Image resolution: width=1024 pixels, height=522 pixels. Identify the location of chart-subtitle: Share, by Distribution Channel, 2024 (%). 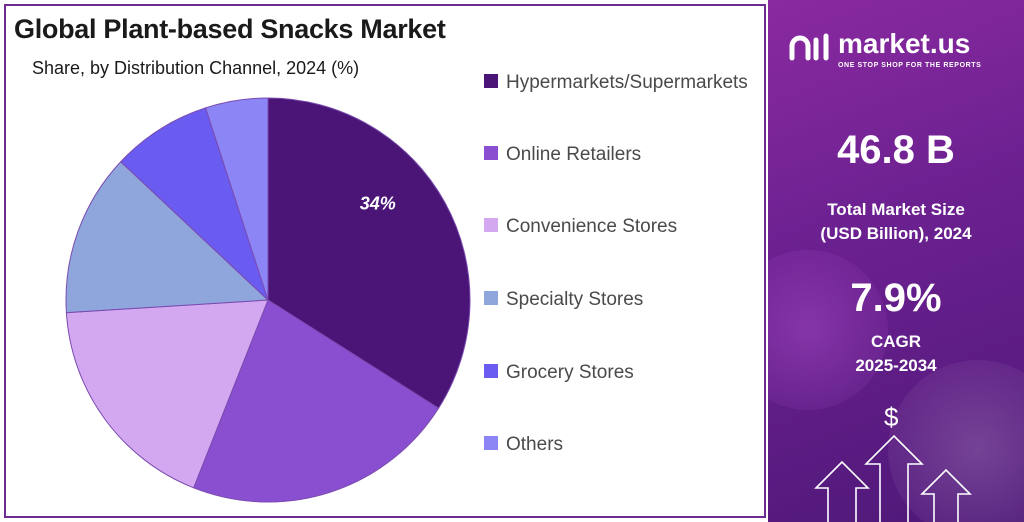
(196, 68).